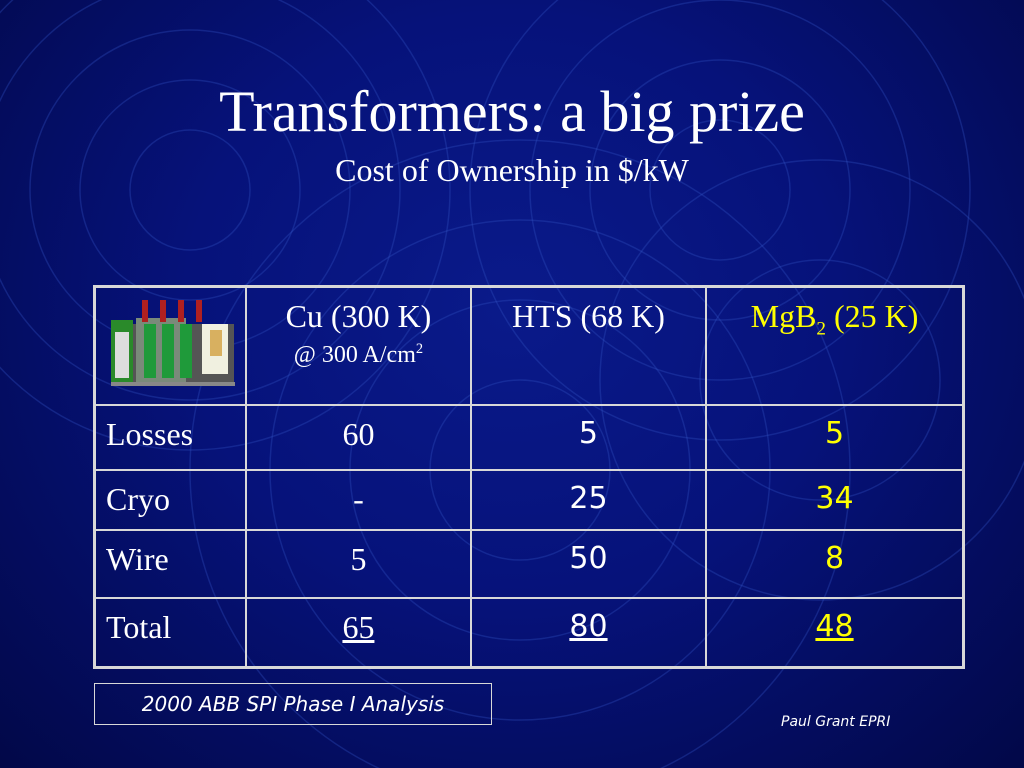 The image size is (1024, 768). I want to click on cell: 60, so click(358, 437).